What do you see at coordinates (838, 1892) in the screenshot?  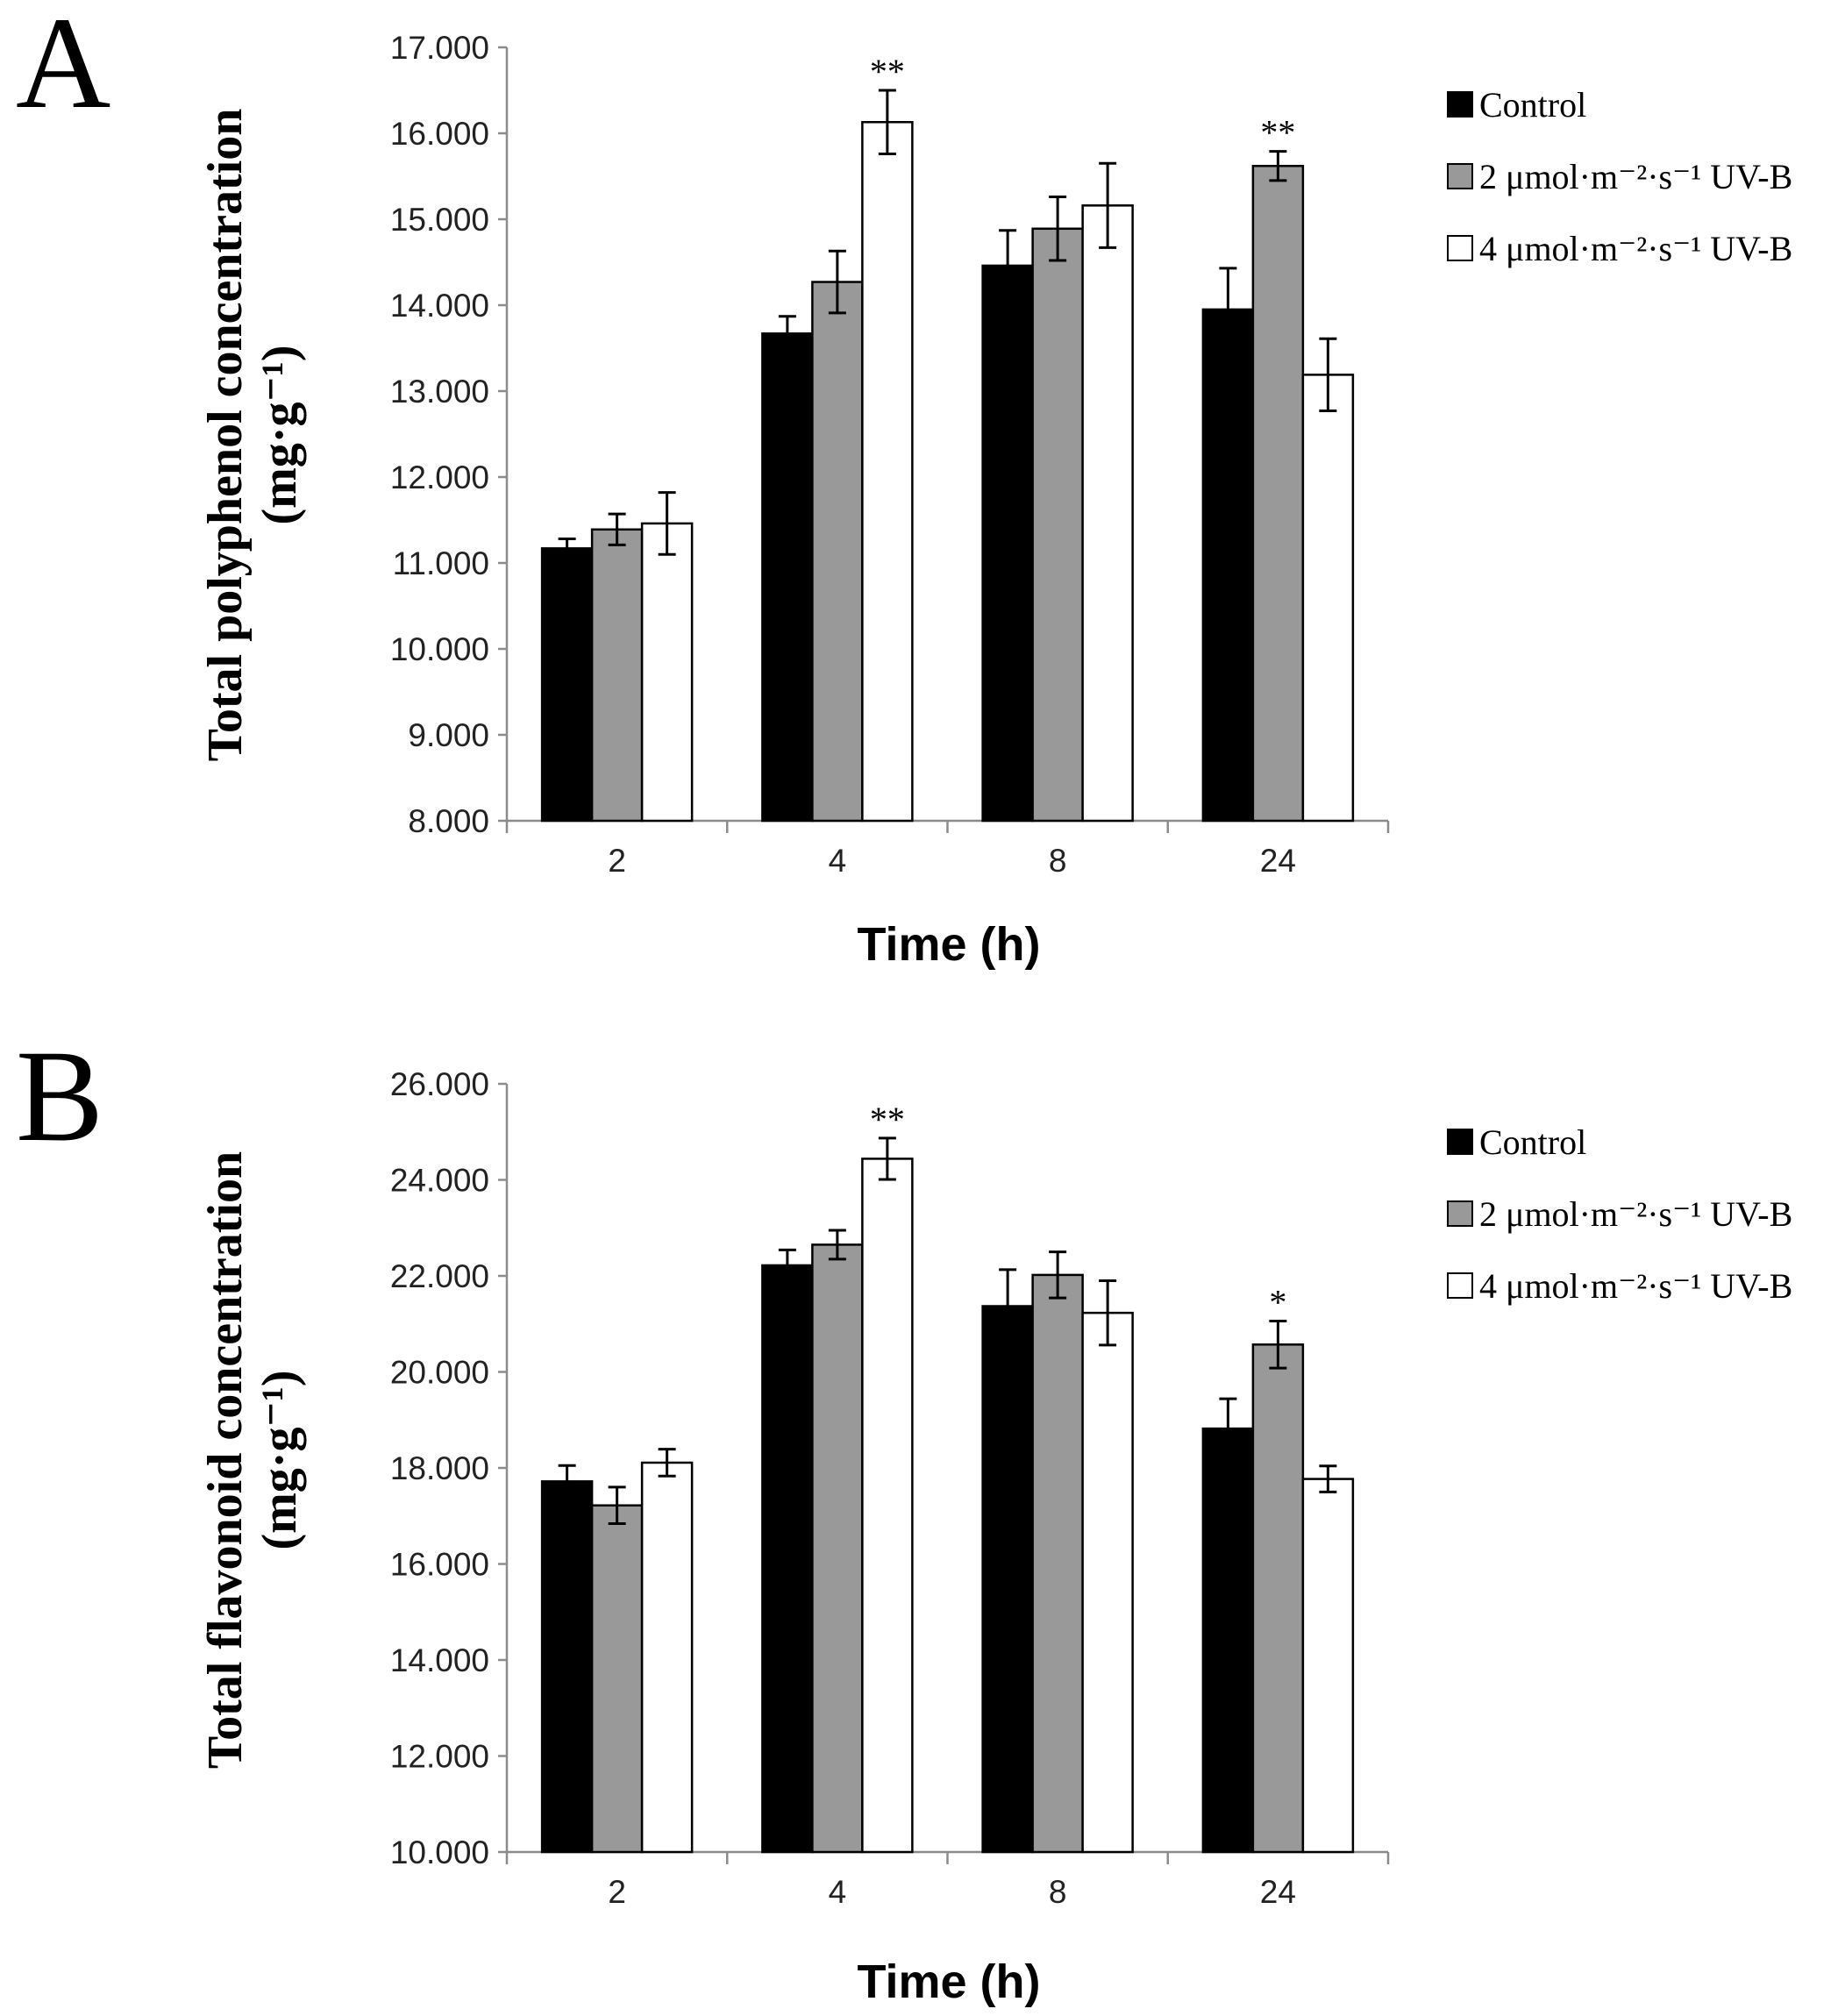 I see `pb-x-tick-label: 4` at bounding box center [838, 1892].